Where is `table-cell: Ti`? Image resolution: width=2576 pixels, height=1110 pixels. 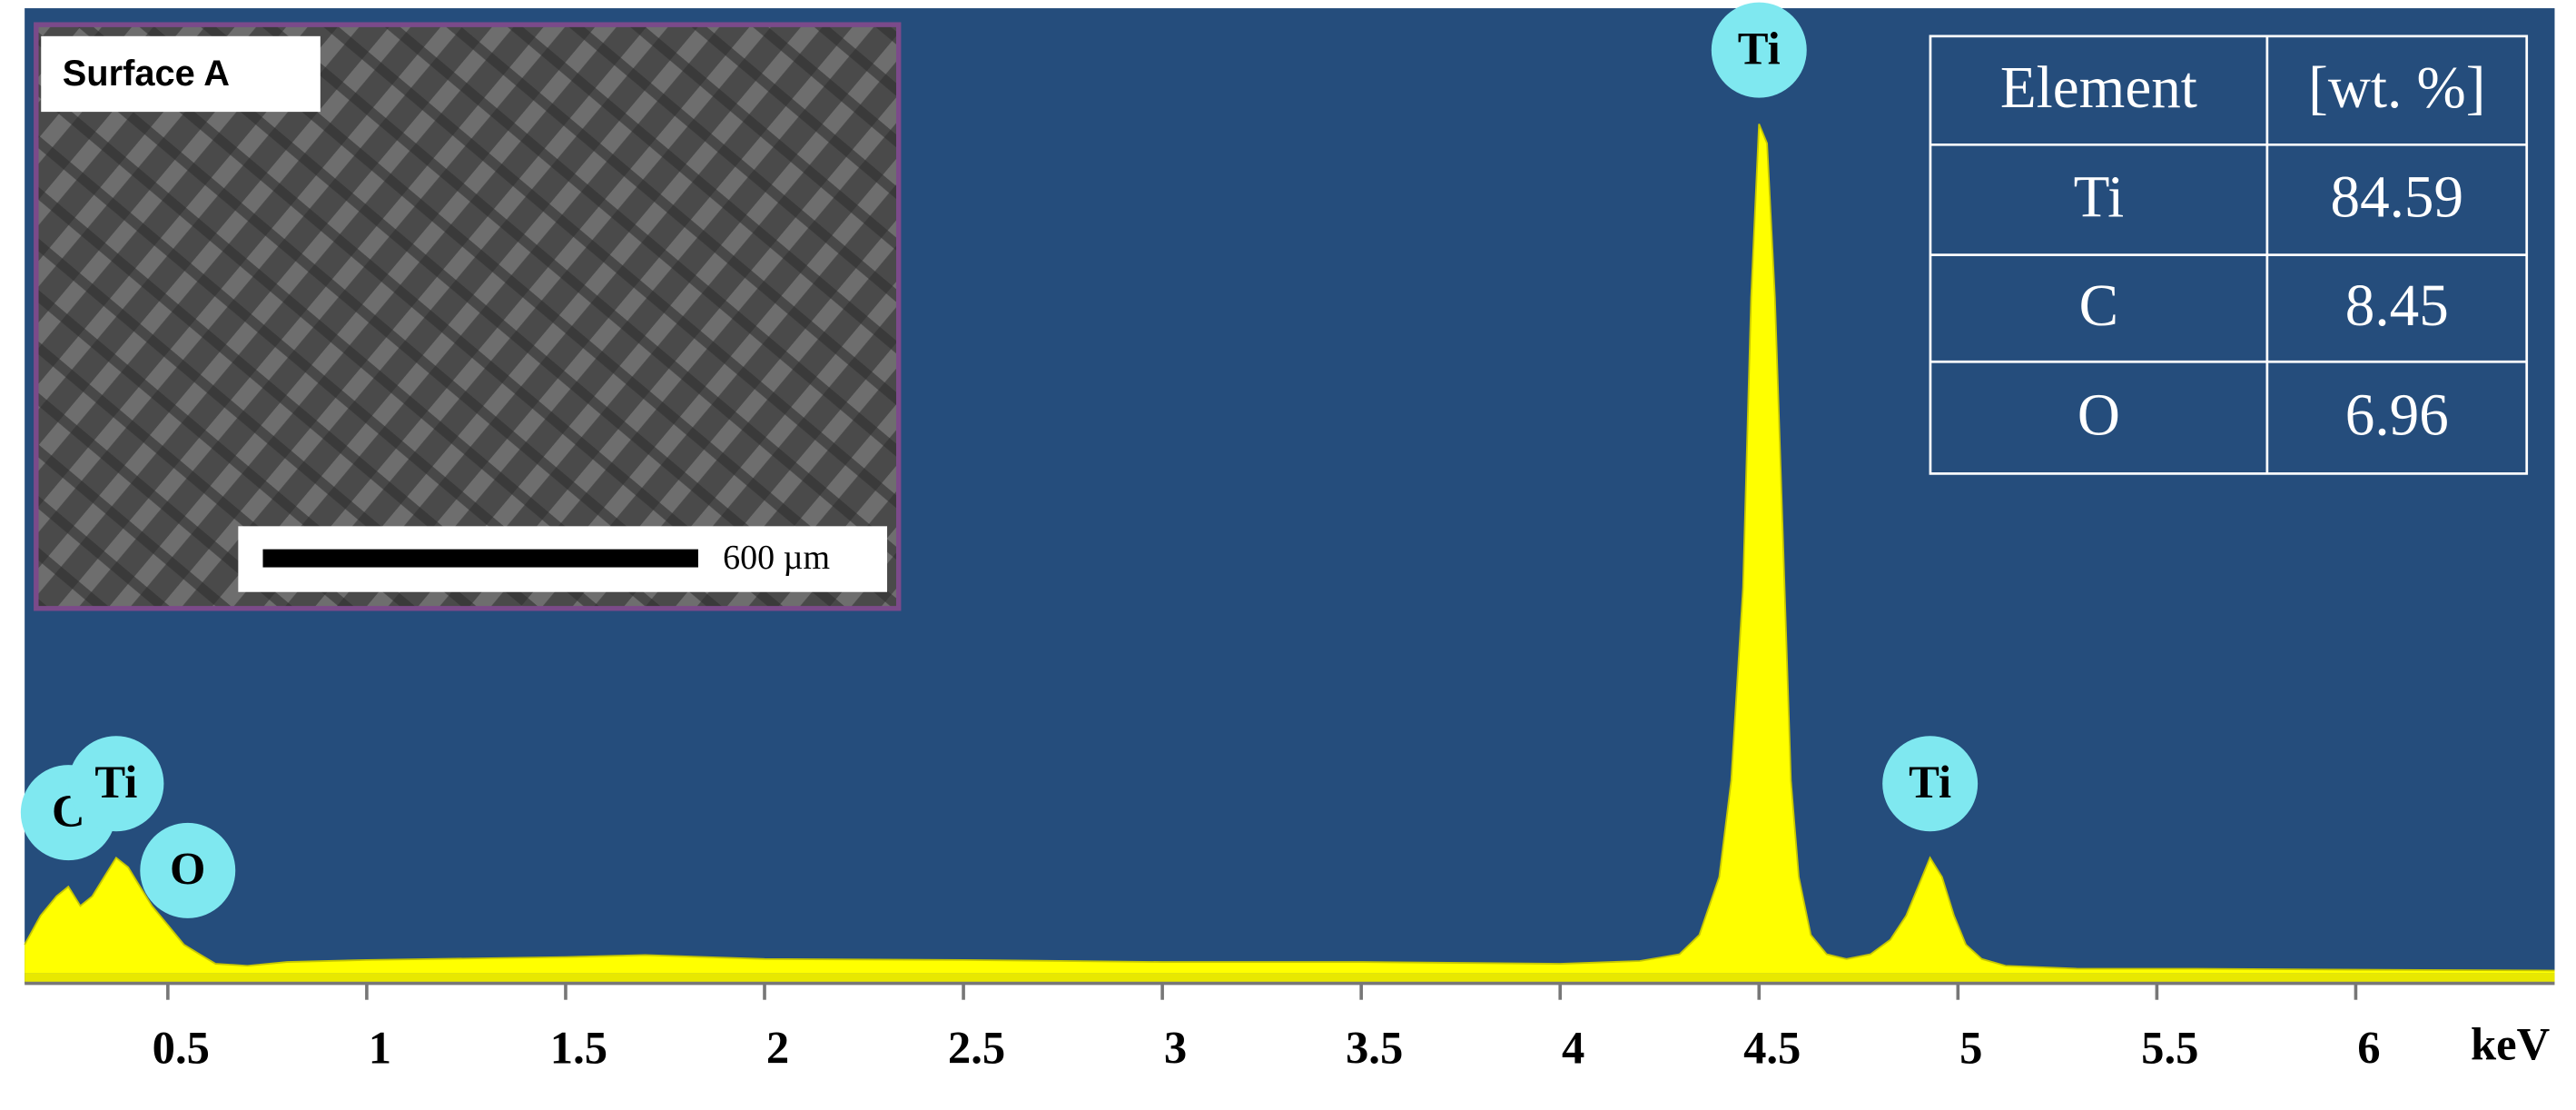 table-cell: Ti is located at coordinates (2099, 198).